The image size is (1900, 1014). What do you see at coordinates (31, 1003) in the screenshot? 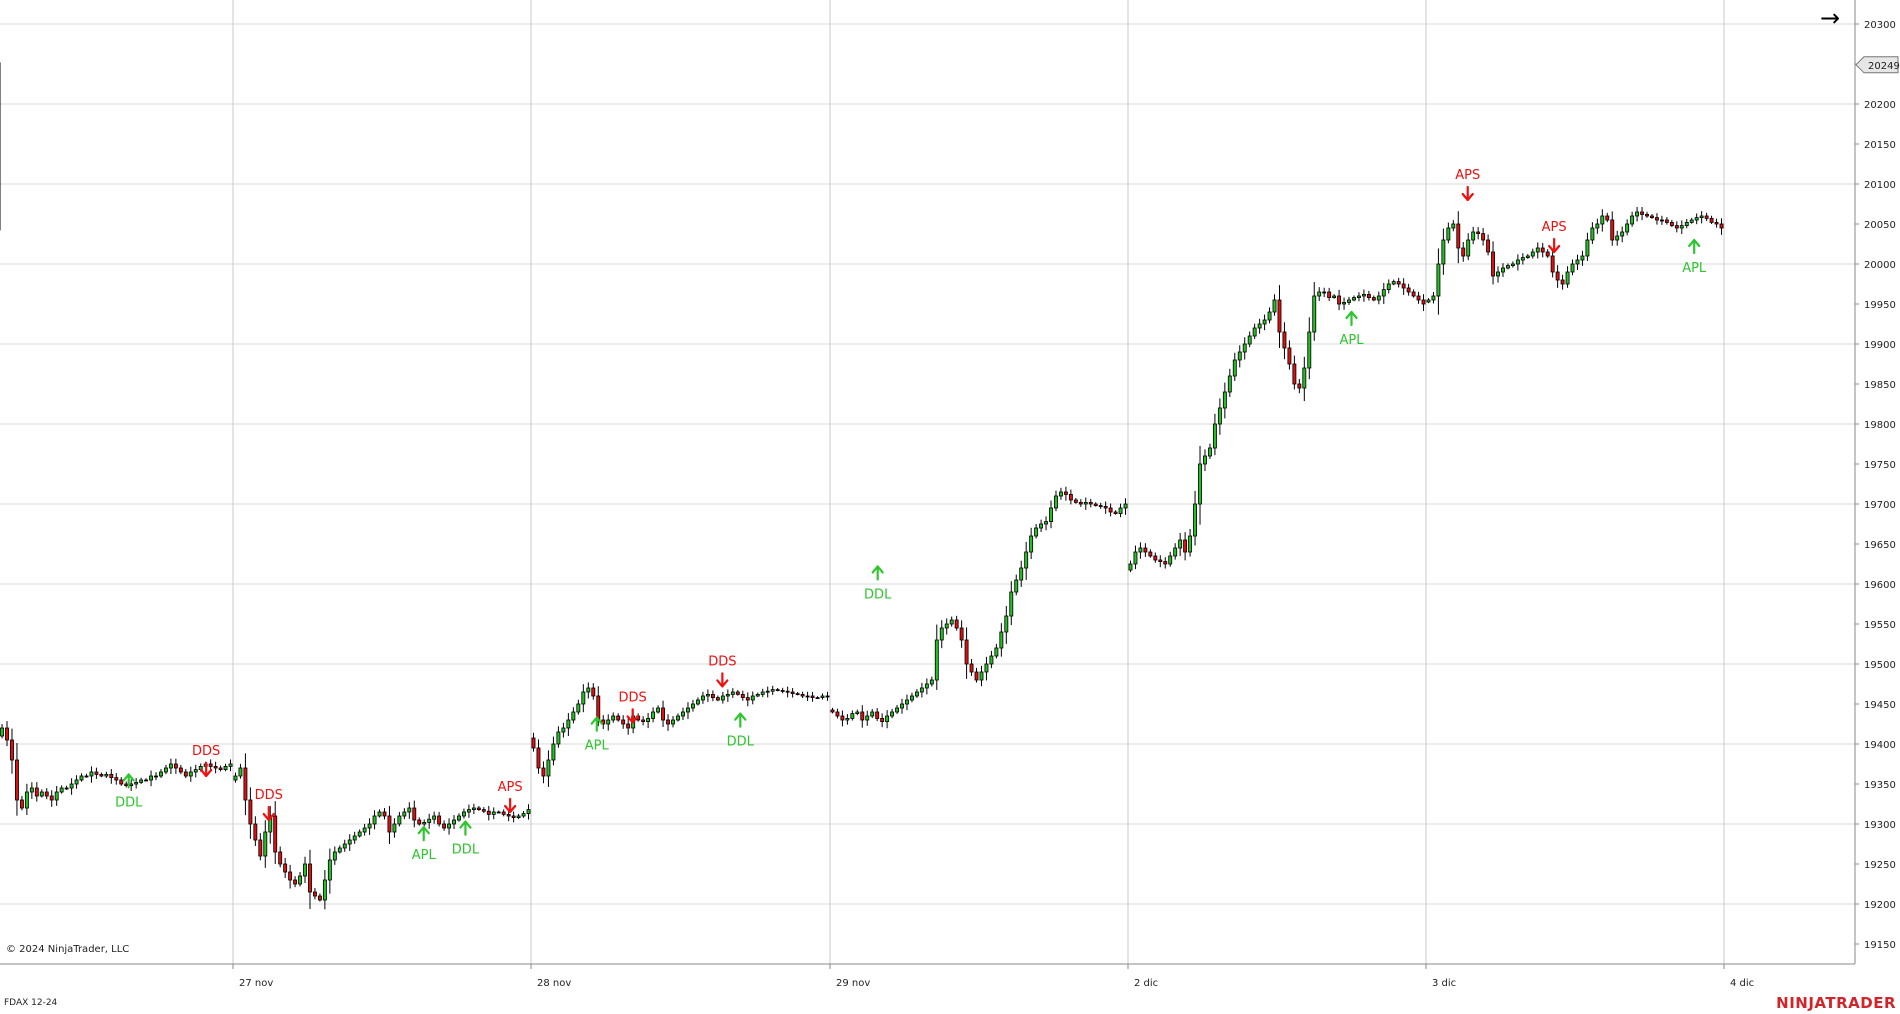
I see `instrument-label: FDAX 12-24` at bounding box center [31, 1003].